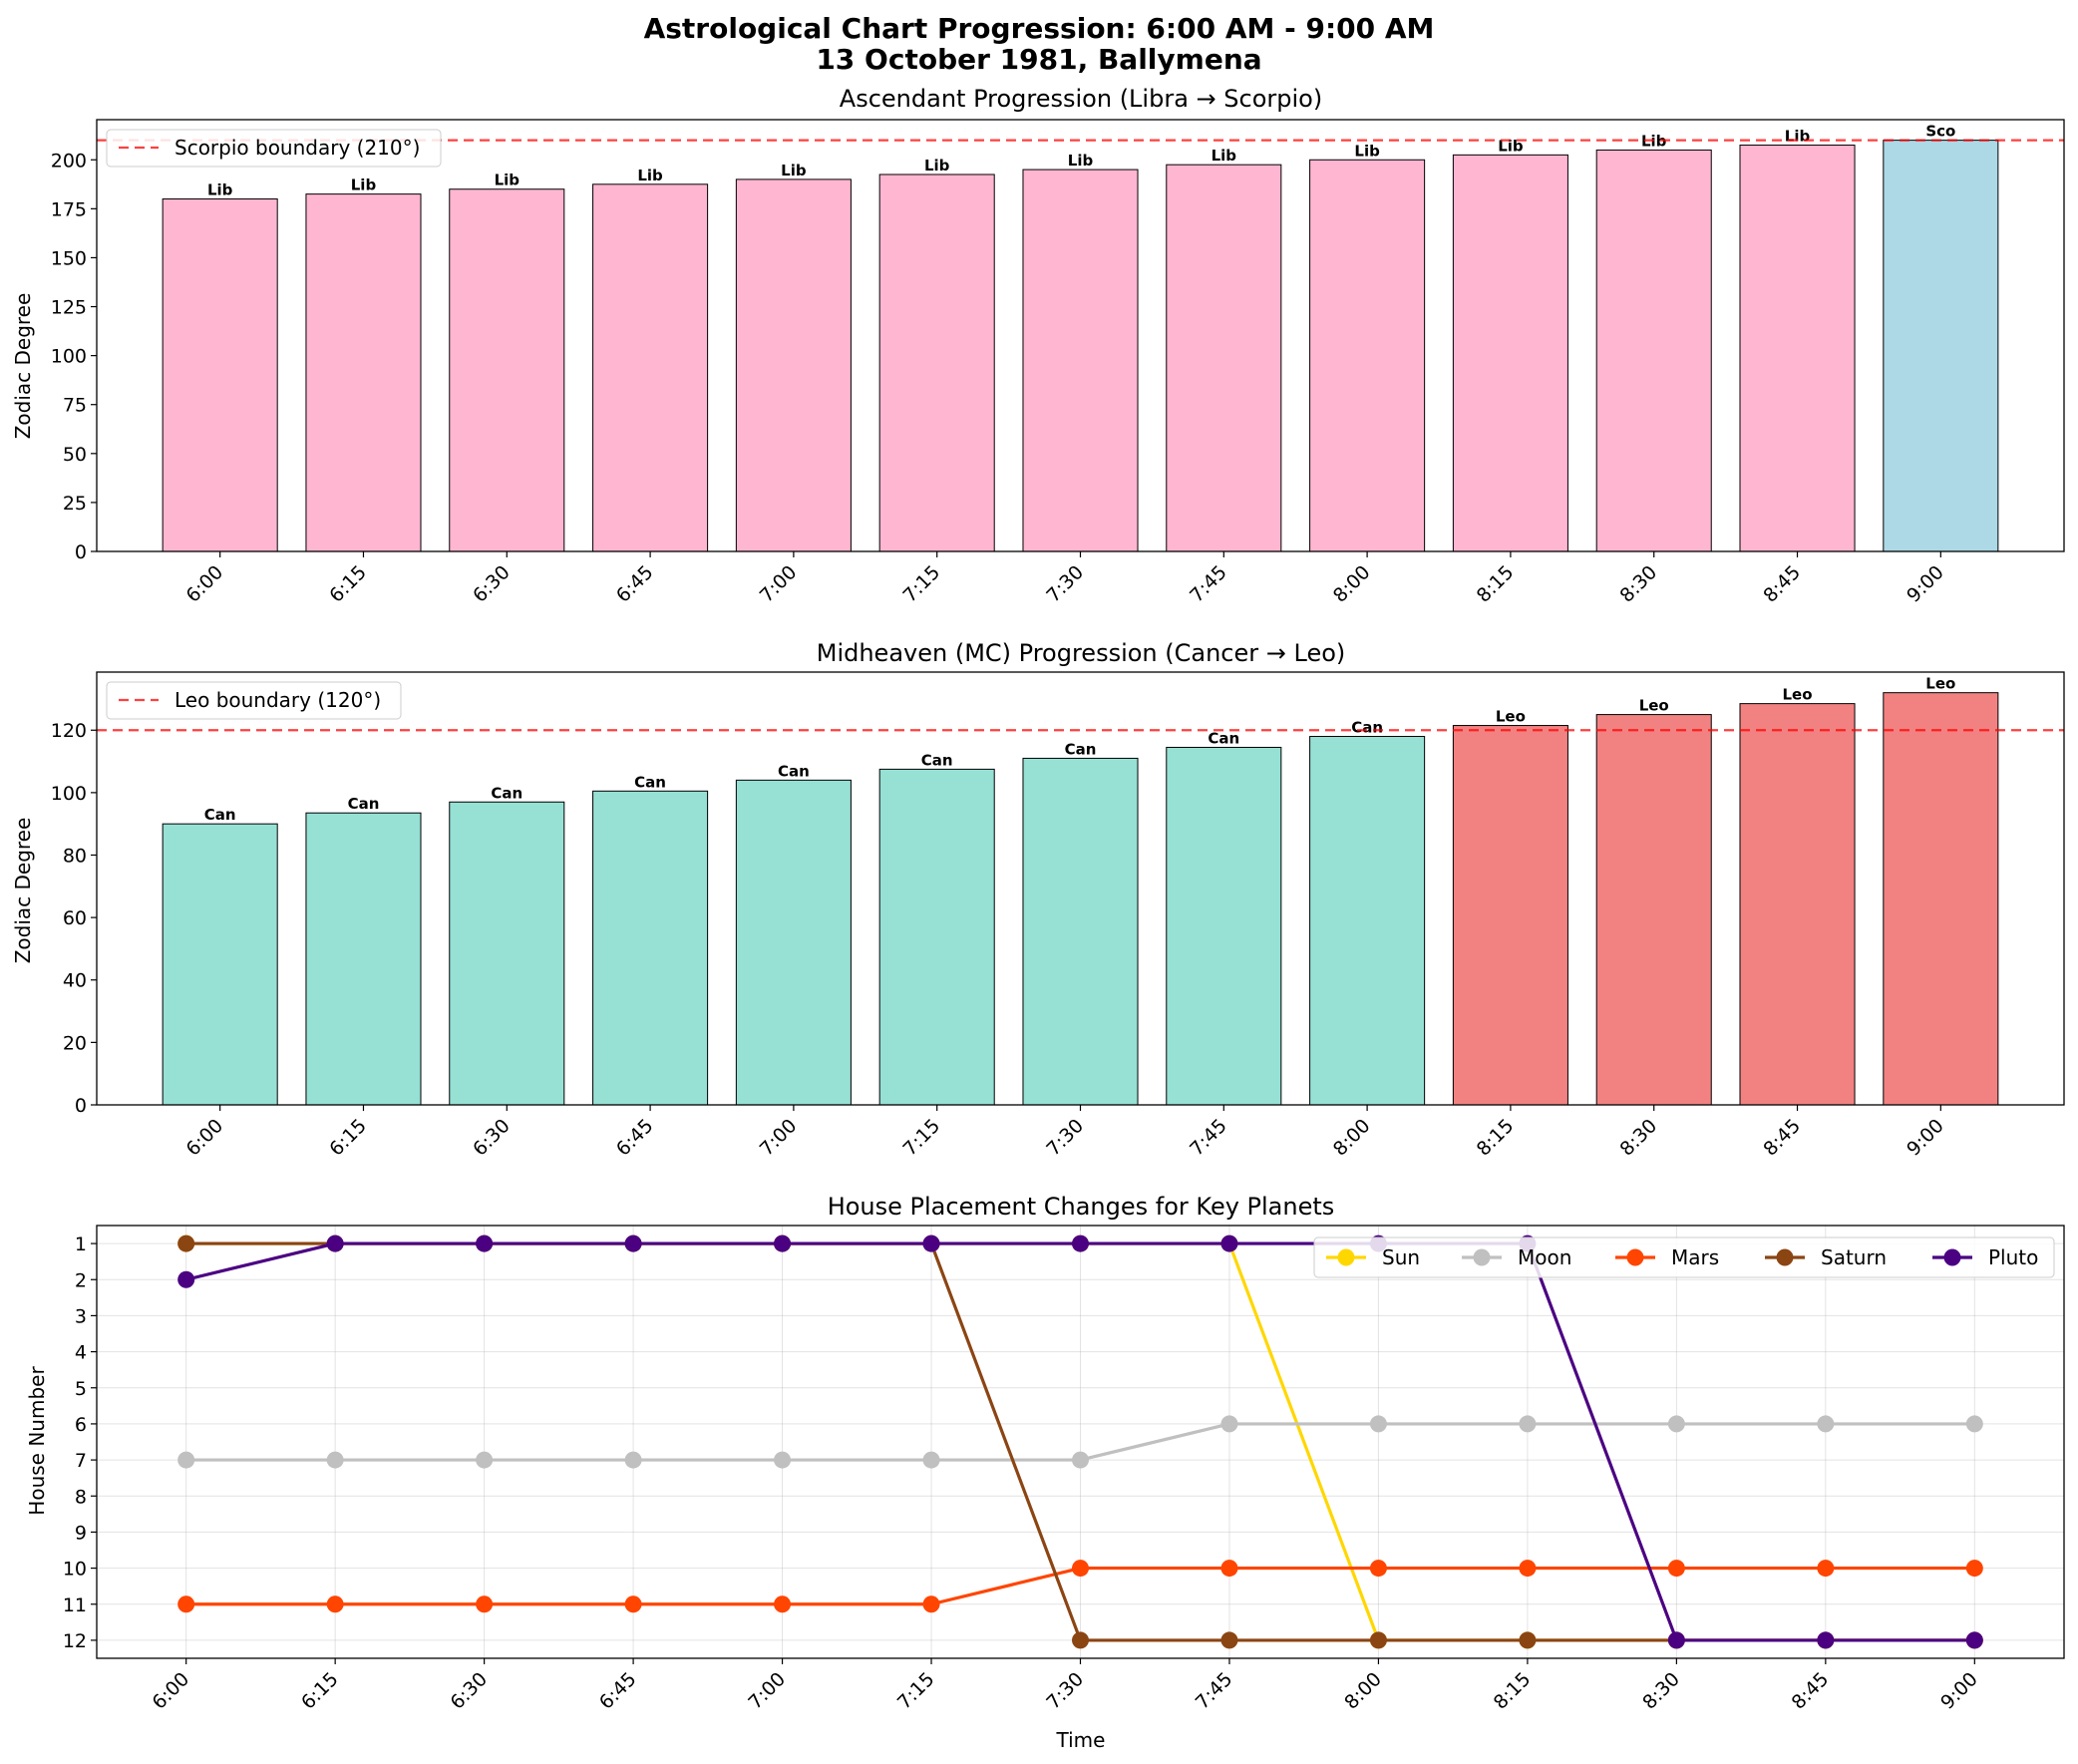 This screenshot has width=2078, height=1764. What do you see at coordinates (81, 1280) in the screenshot?
I see `house-ytick-label: 2` at bounding box center [81, 1280].